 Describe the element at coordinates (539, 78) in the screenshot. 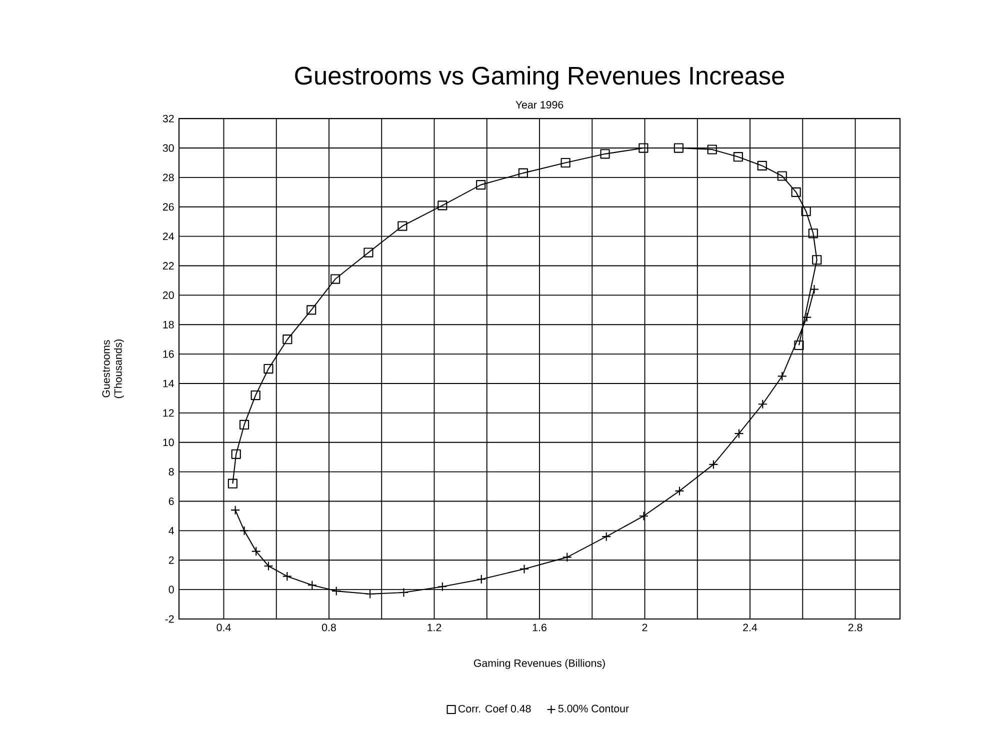

I see `chart-title: Guestrooms vs Gaming Revenues Increase` at that location.